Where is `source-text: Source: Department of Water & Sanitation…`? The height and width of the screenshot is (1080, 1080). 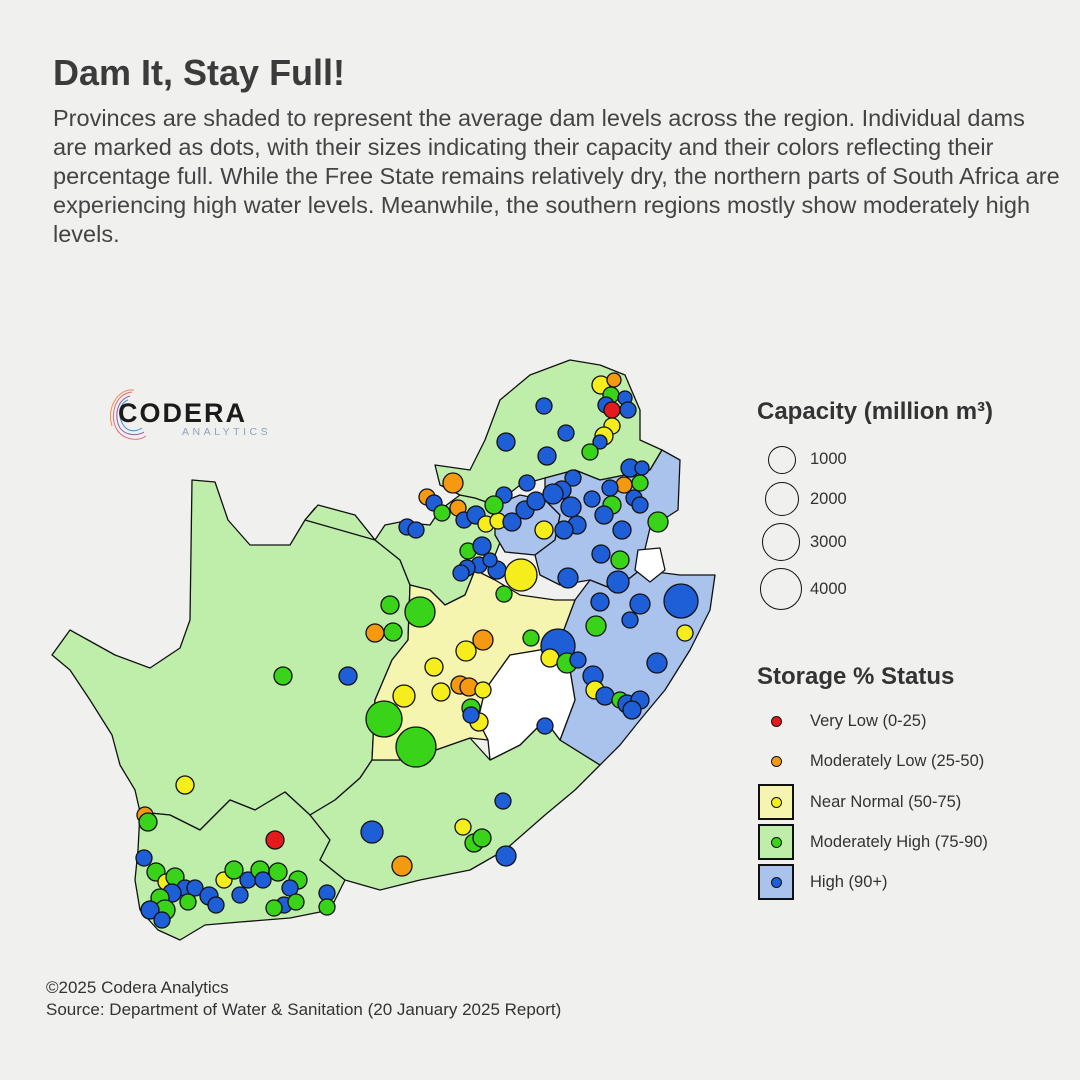
source-text: Source: Department of Water & Sanitation… is located at coordinates (304, 1009).